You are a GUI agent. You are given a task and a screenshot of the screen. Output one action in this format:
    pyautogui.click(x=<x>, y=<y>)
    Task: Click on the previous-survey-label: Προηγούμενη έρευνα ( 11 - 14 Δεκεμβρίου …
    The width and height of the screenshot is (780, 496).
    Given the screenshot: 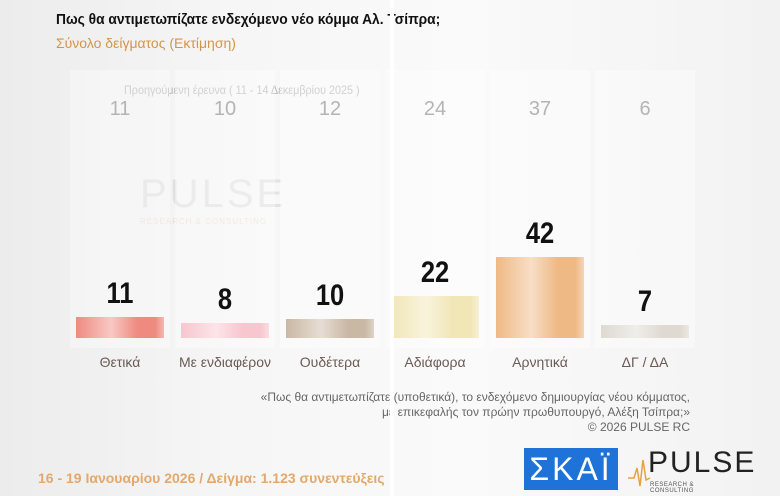 What is the action you would take?
    pyautogui.click(x=242, y=90)
    